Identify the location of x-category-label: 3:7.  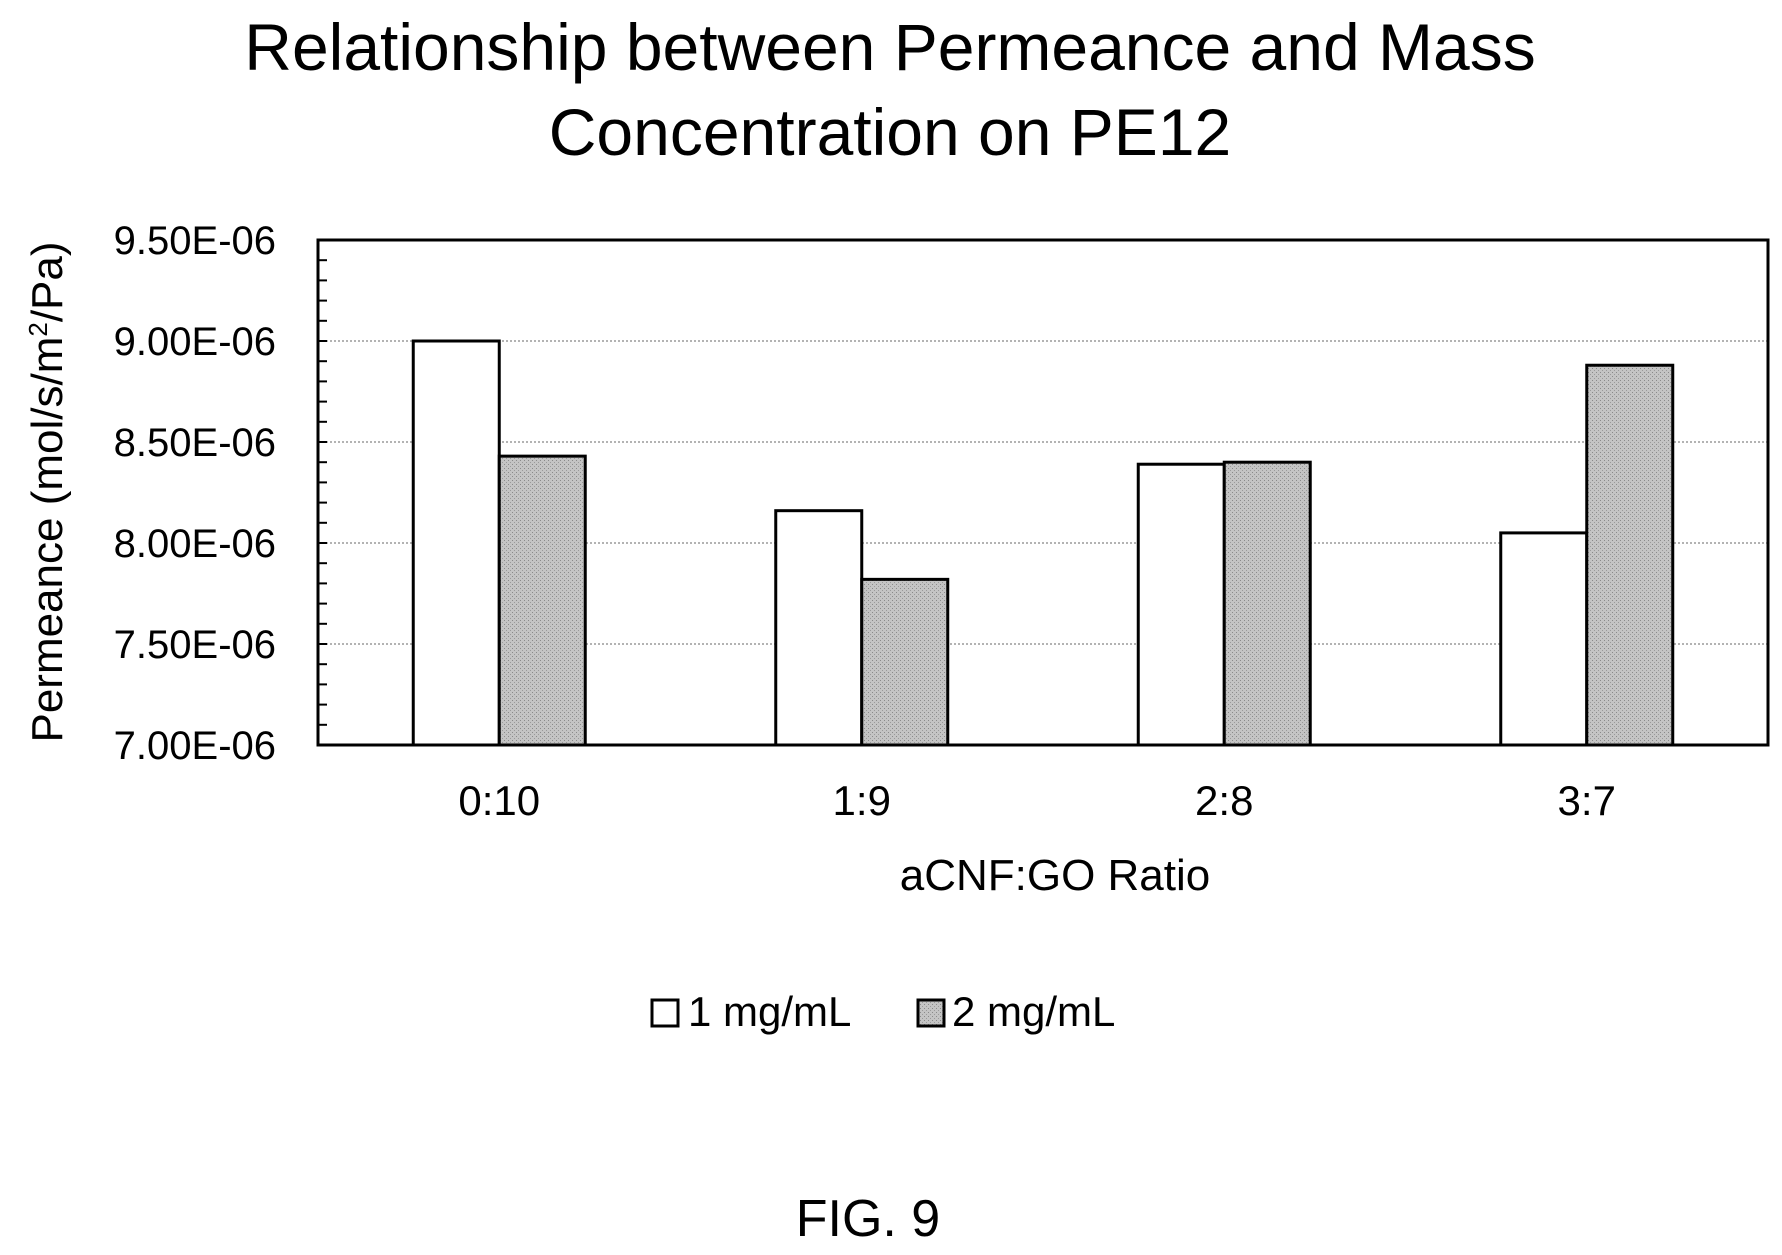
(1587, 800).